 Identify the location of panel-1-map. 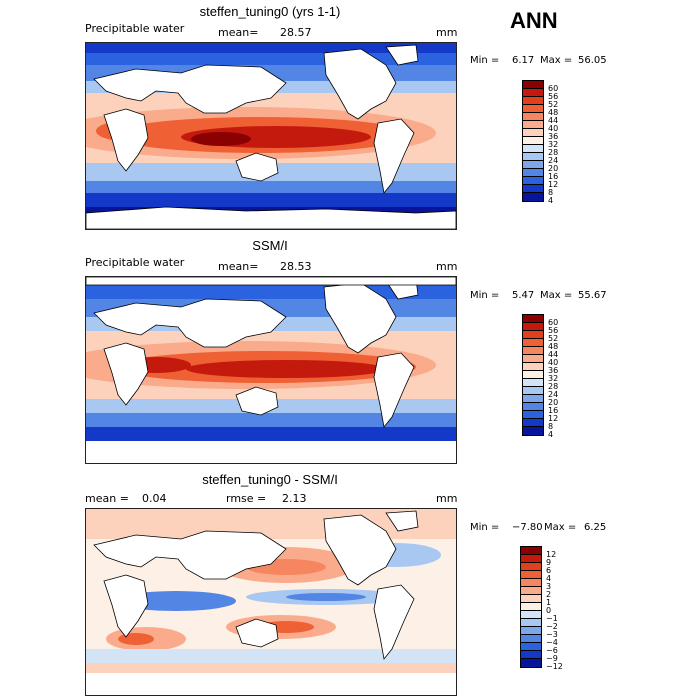
(271, 136).